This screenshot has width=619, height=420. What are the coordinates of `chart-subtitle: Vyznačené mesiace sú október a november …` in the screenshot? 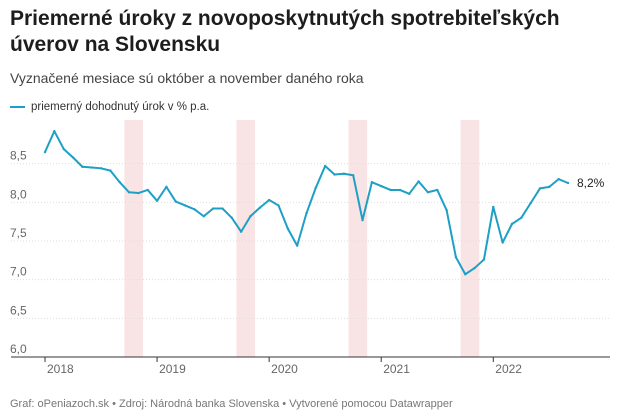 It's located at (187, 78).